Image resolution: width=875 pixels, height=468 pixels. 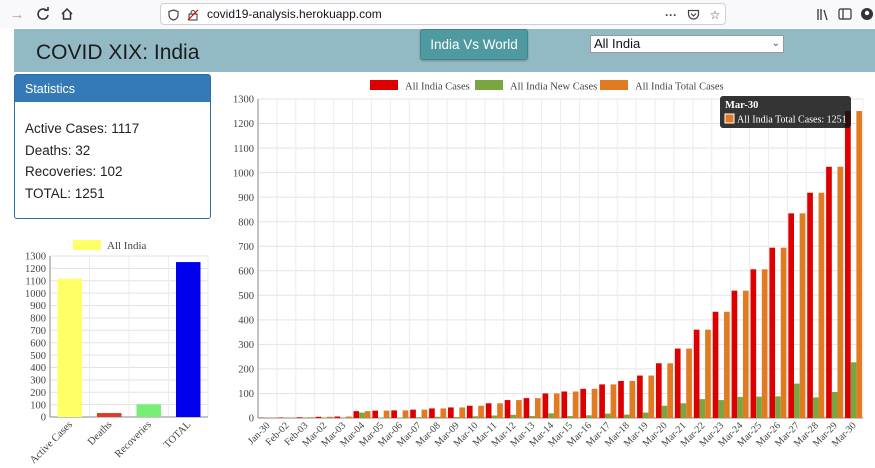 I want to click on y-tick-label: 1200, so click(x=35, y=269).